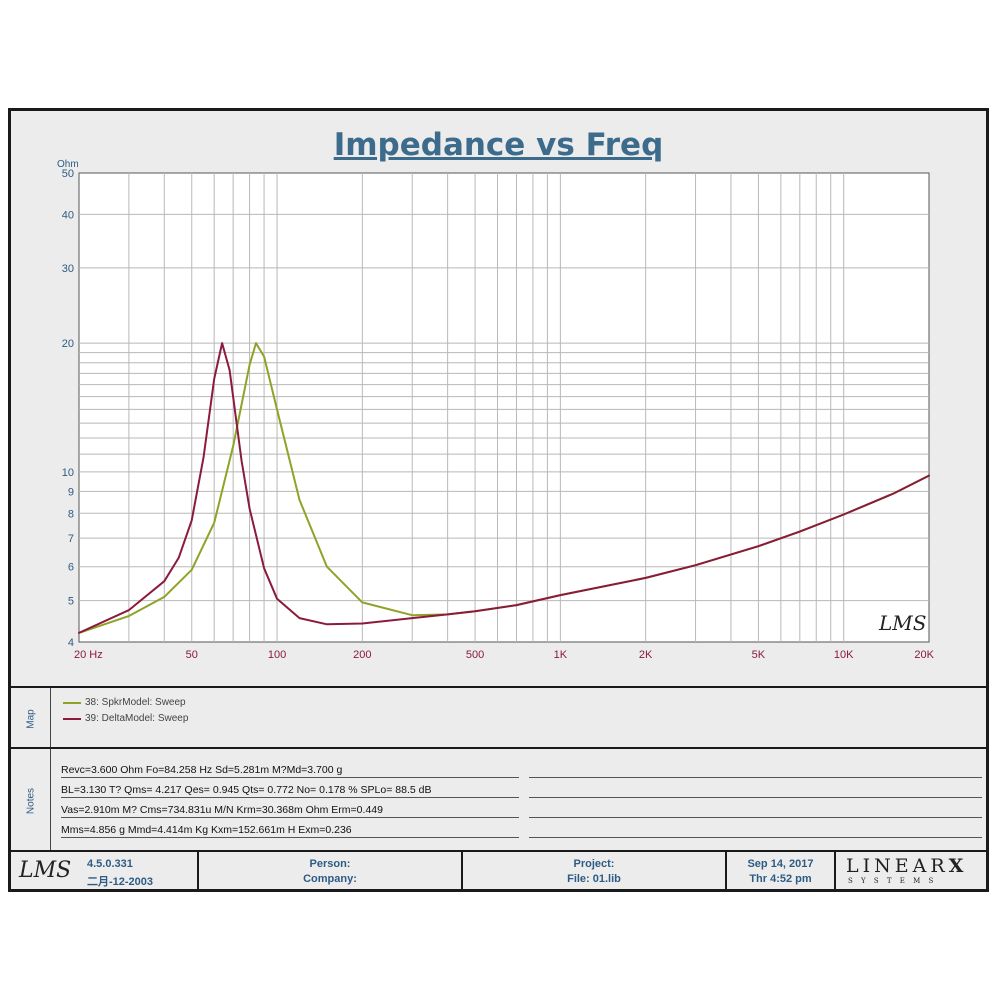  Describe the element at coordinates (71, 514) in the screenshot. I see `y-tick-label: 8` at that location.